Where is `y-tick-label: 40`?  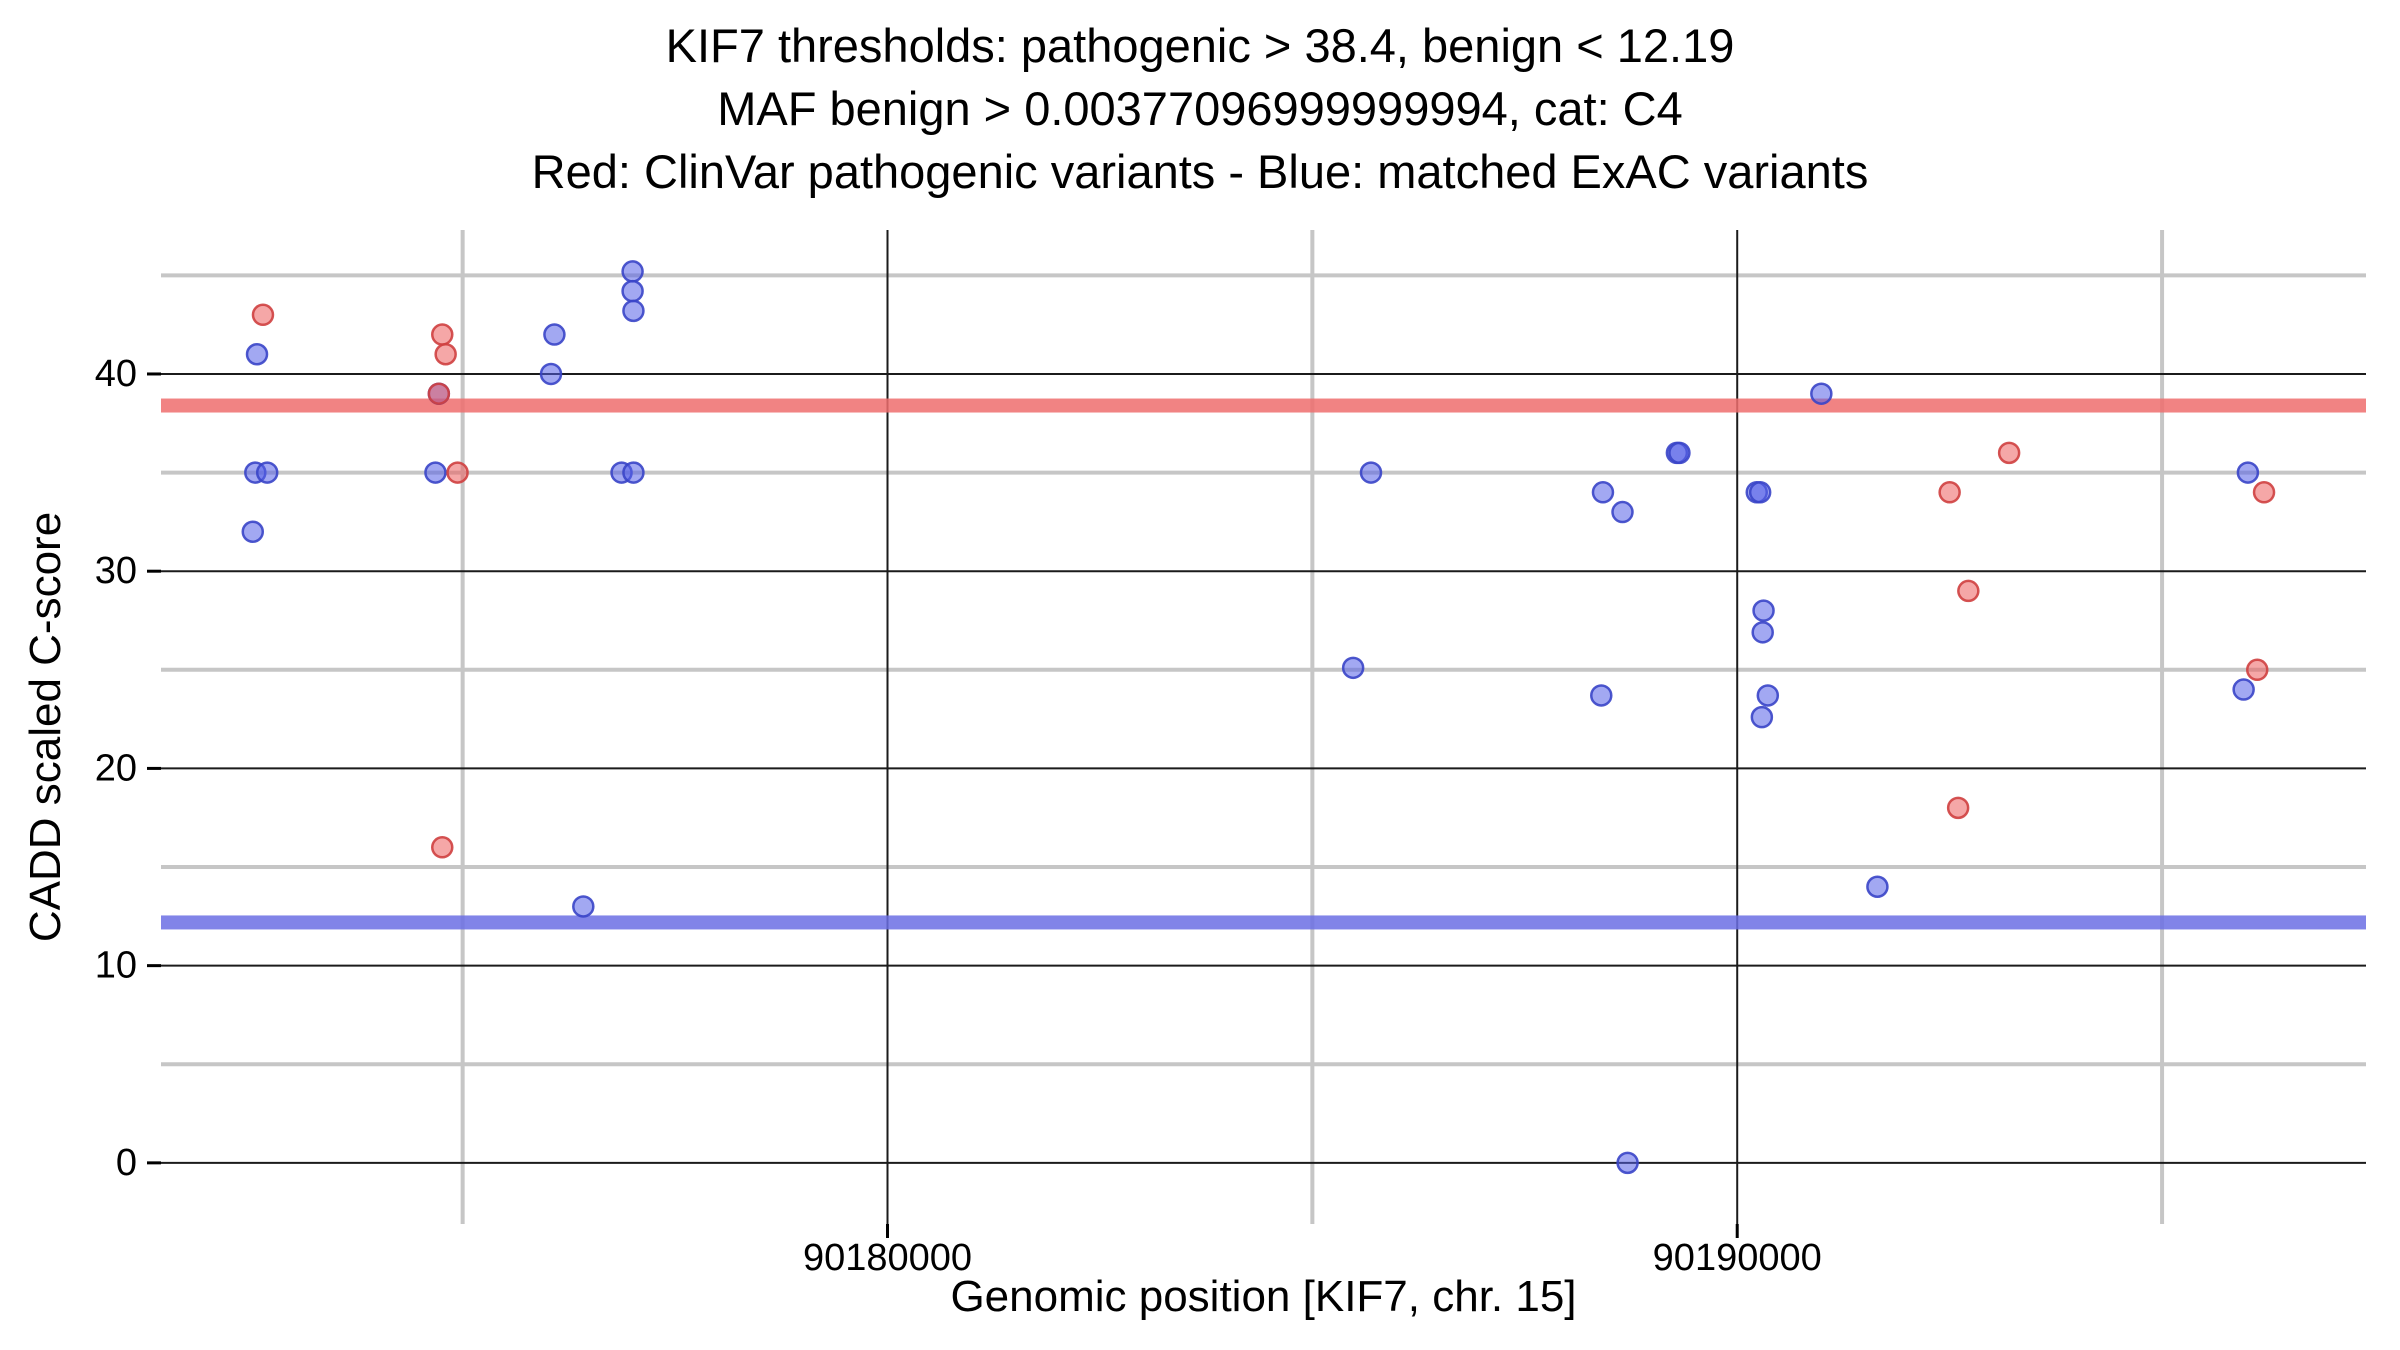
y-tick-label: 40 is located at coordinates (116, 374).